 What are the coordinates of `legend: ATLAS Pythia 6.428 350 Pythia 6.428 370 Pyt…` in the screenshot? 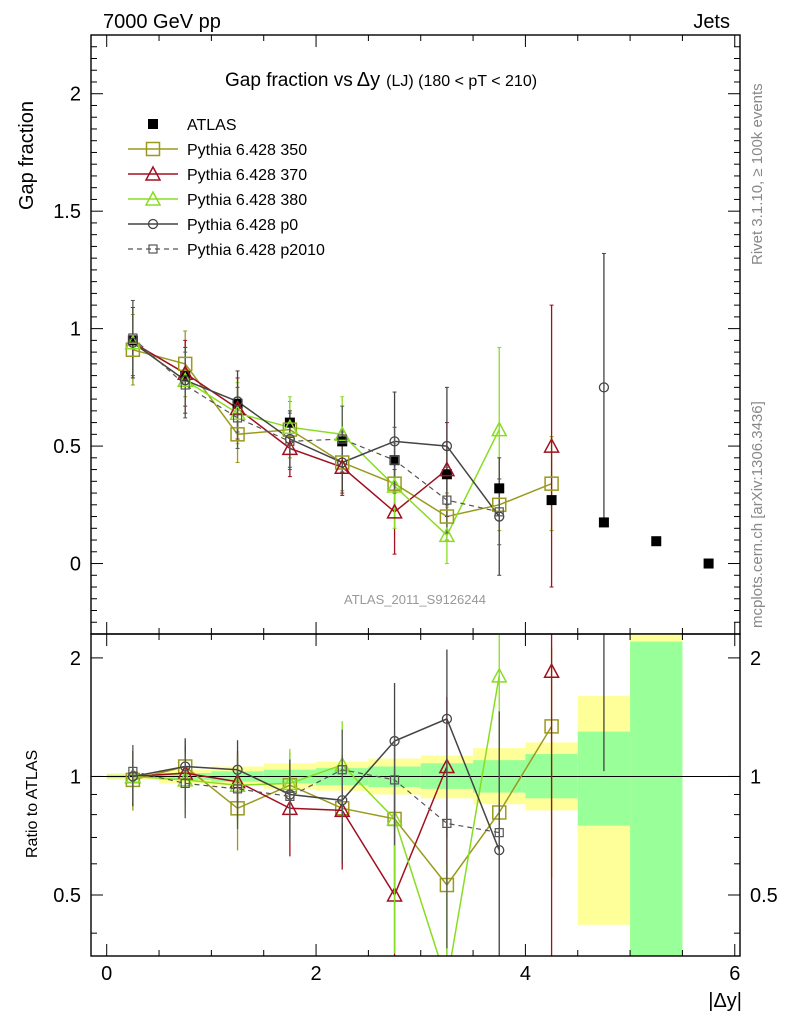 It's located at (226, 188).